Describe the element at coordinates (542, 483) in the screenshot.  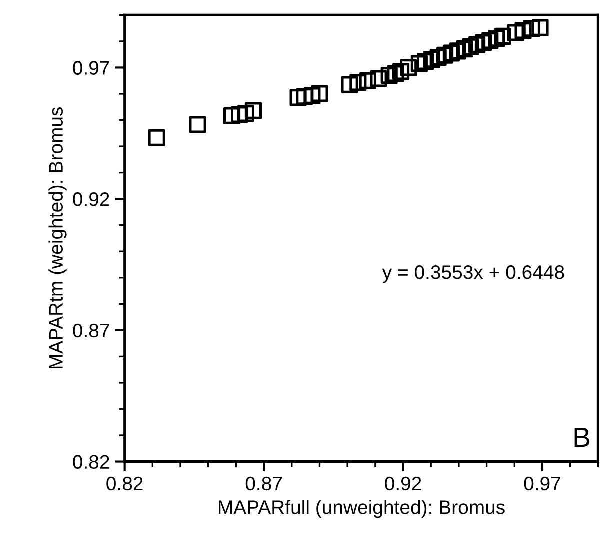
I see `x-tick-label: 0.97` at that location.